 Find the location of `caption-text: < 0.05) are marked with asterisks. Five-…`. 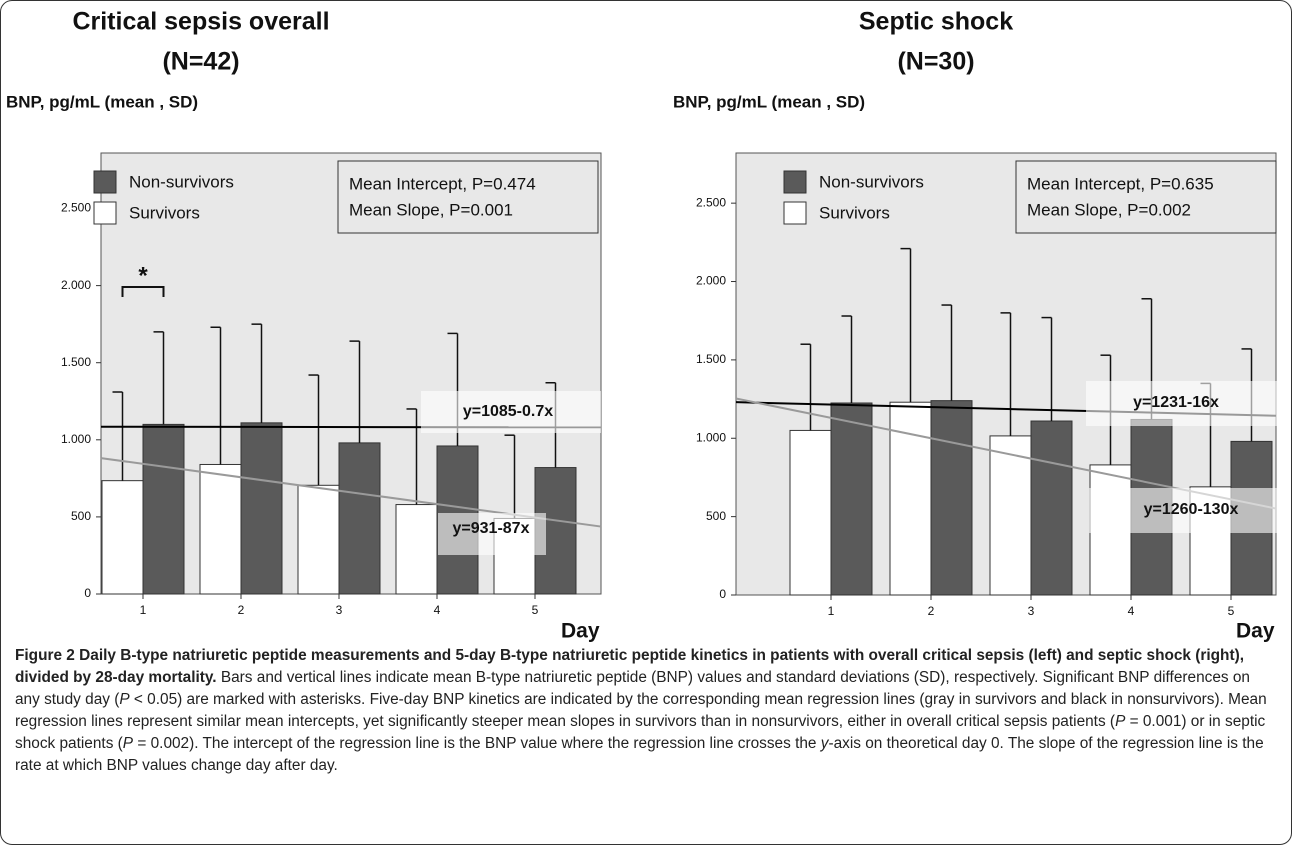

caption-text: < 0.05) are marked with asterisks. Five-… is located at coordinates (641, 710).